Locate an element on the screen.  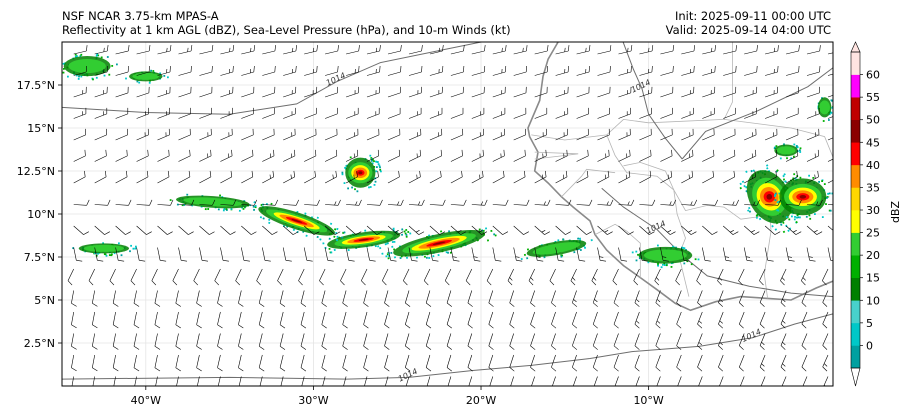
colorbar-tick-label: 10 is located at coordinates (873, 300).